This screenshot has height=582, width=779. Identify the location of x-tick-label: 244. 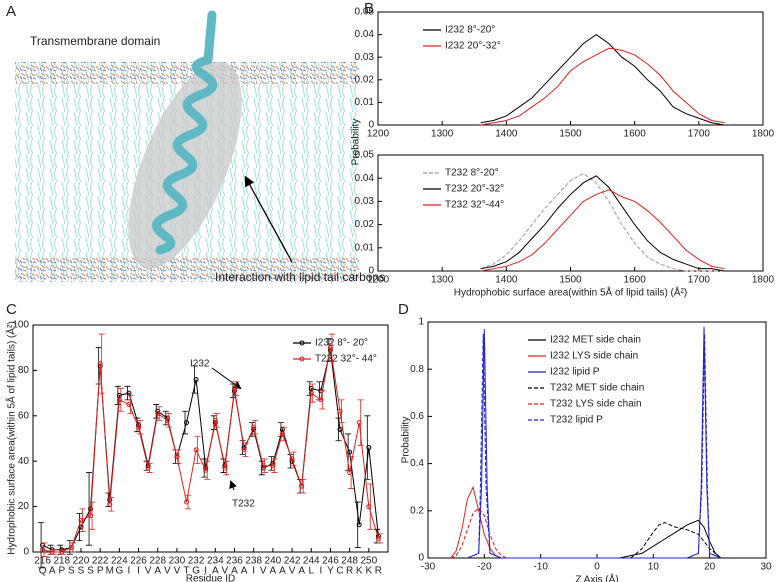
(311, 561).